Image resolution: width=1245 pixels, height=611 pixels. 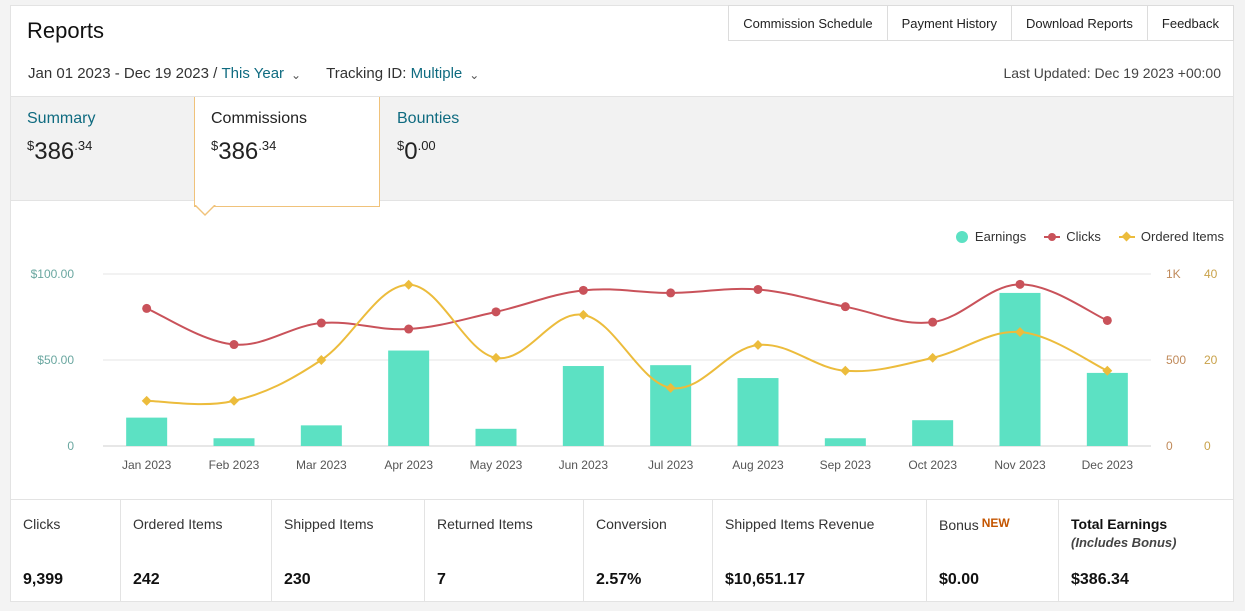 What do you see at coordinates (820, 551) in the screenshot?
I see `stat-shipped-items-revenue: Shipped Items Revenue $10,651.17` at bounding box center [820, 551].